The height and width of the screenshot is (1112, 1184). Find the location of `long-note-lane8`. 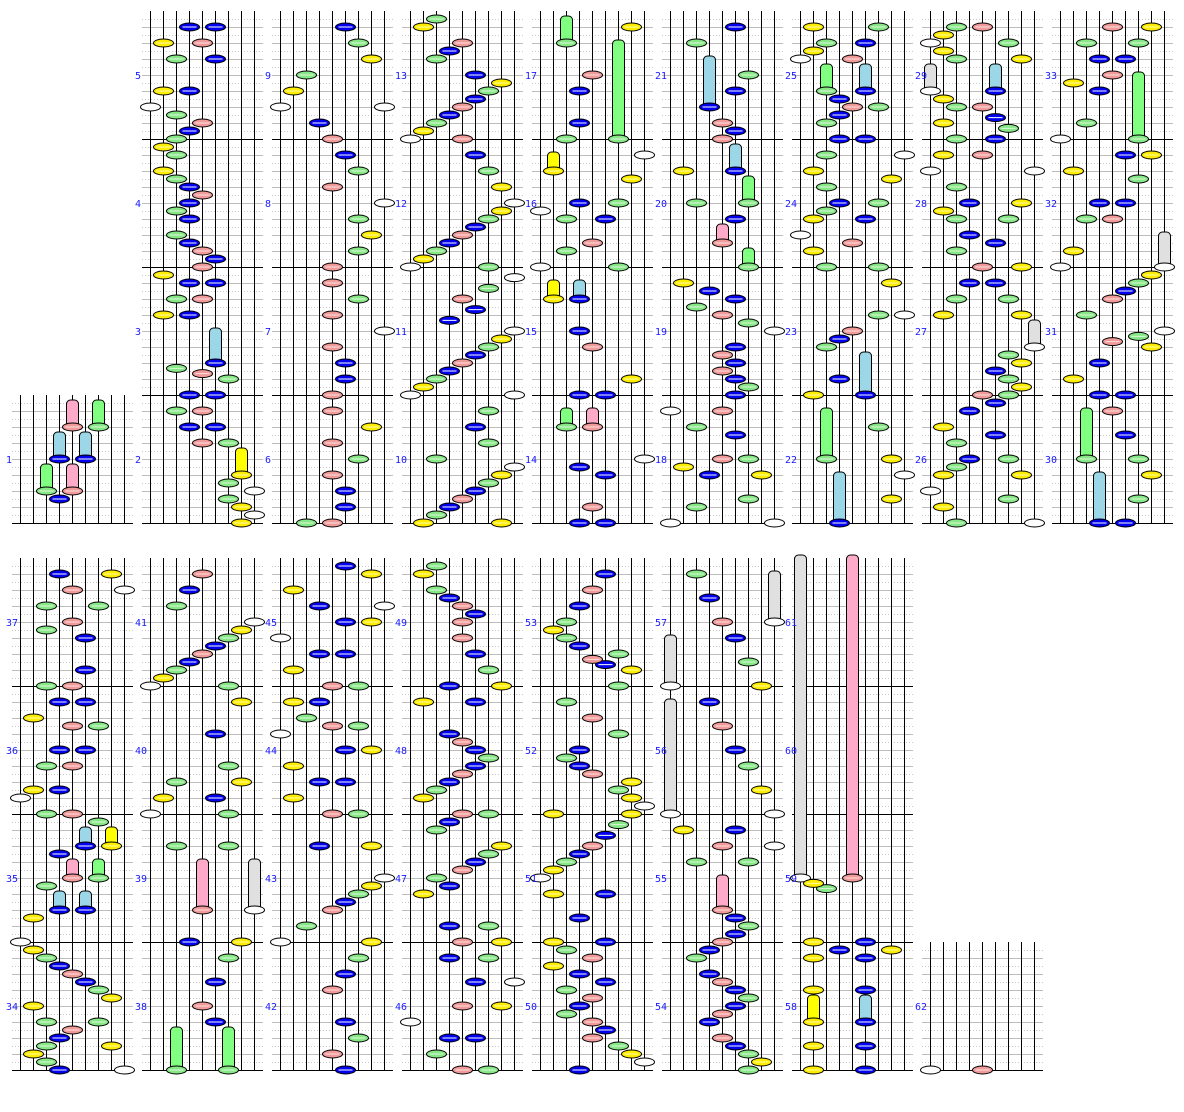

long-note-lane8 is located at coordinates (254, 886).